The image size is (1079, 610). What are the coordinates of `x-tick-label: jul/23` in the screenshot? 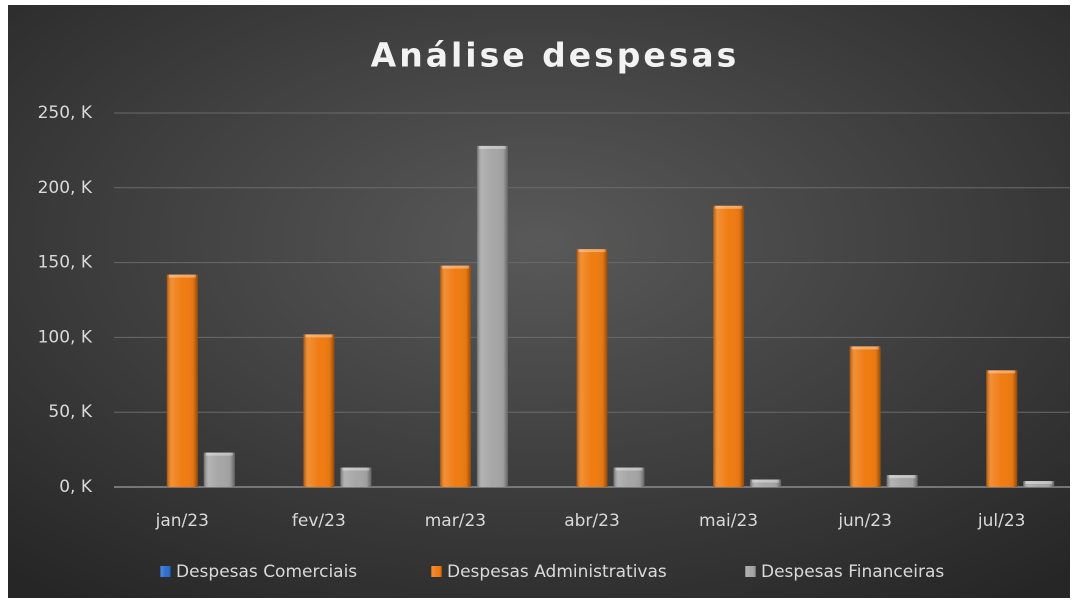 It's located at (1001, 521).